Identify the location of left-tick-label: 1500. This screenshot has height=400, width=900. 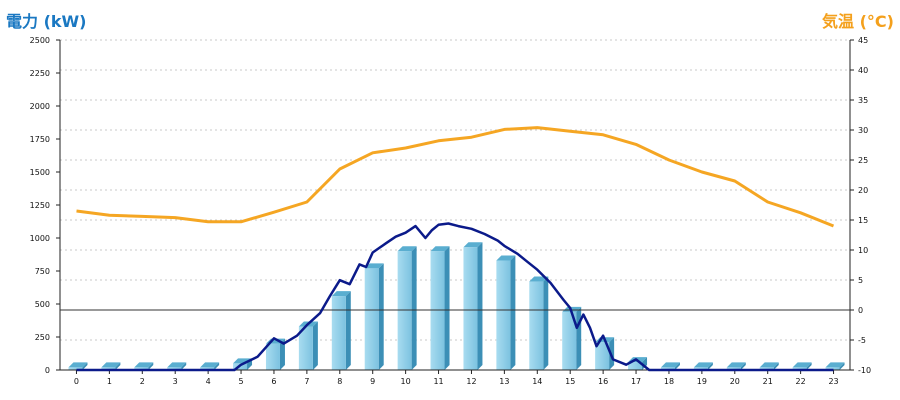
(40, 172).